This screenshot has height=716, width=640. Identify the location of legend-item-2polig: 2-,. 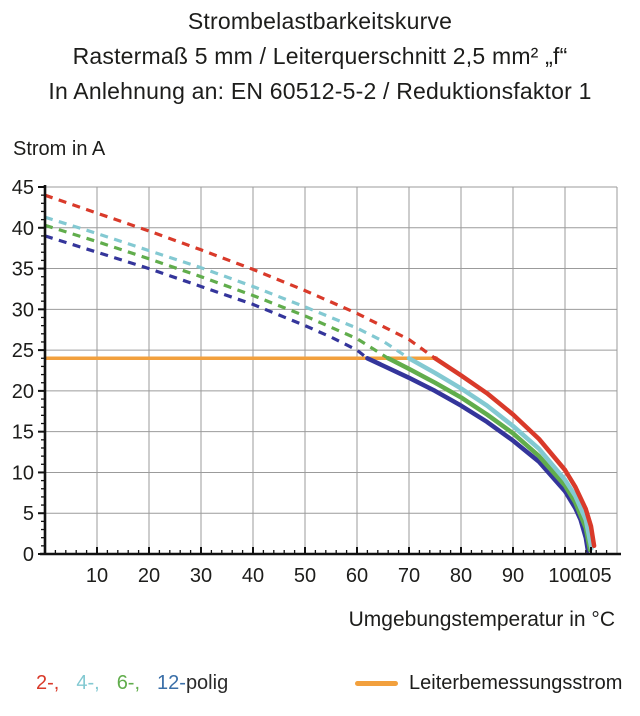
(48, 683).